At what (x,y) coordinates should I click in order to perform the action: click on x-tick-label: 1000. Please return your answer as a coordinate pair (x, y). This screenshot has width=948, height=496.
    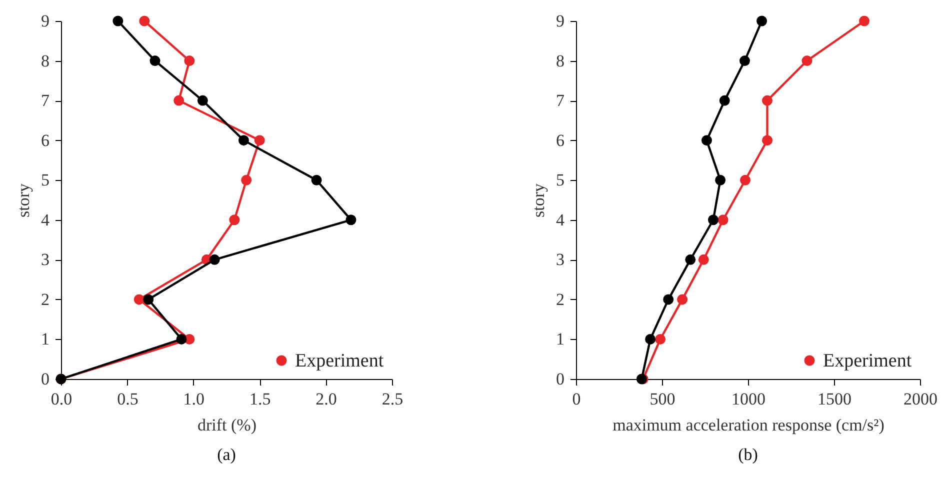
    Looking at the image, I should click on (749, 399).